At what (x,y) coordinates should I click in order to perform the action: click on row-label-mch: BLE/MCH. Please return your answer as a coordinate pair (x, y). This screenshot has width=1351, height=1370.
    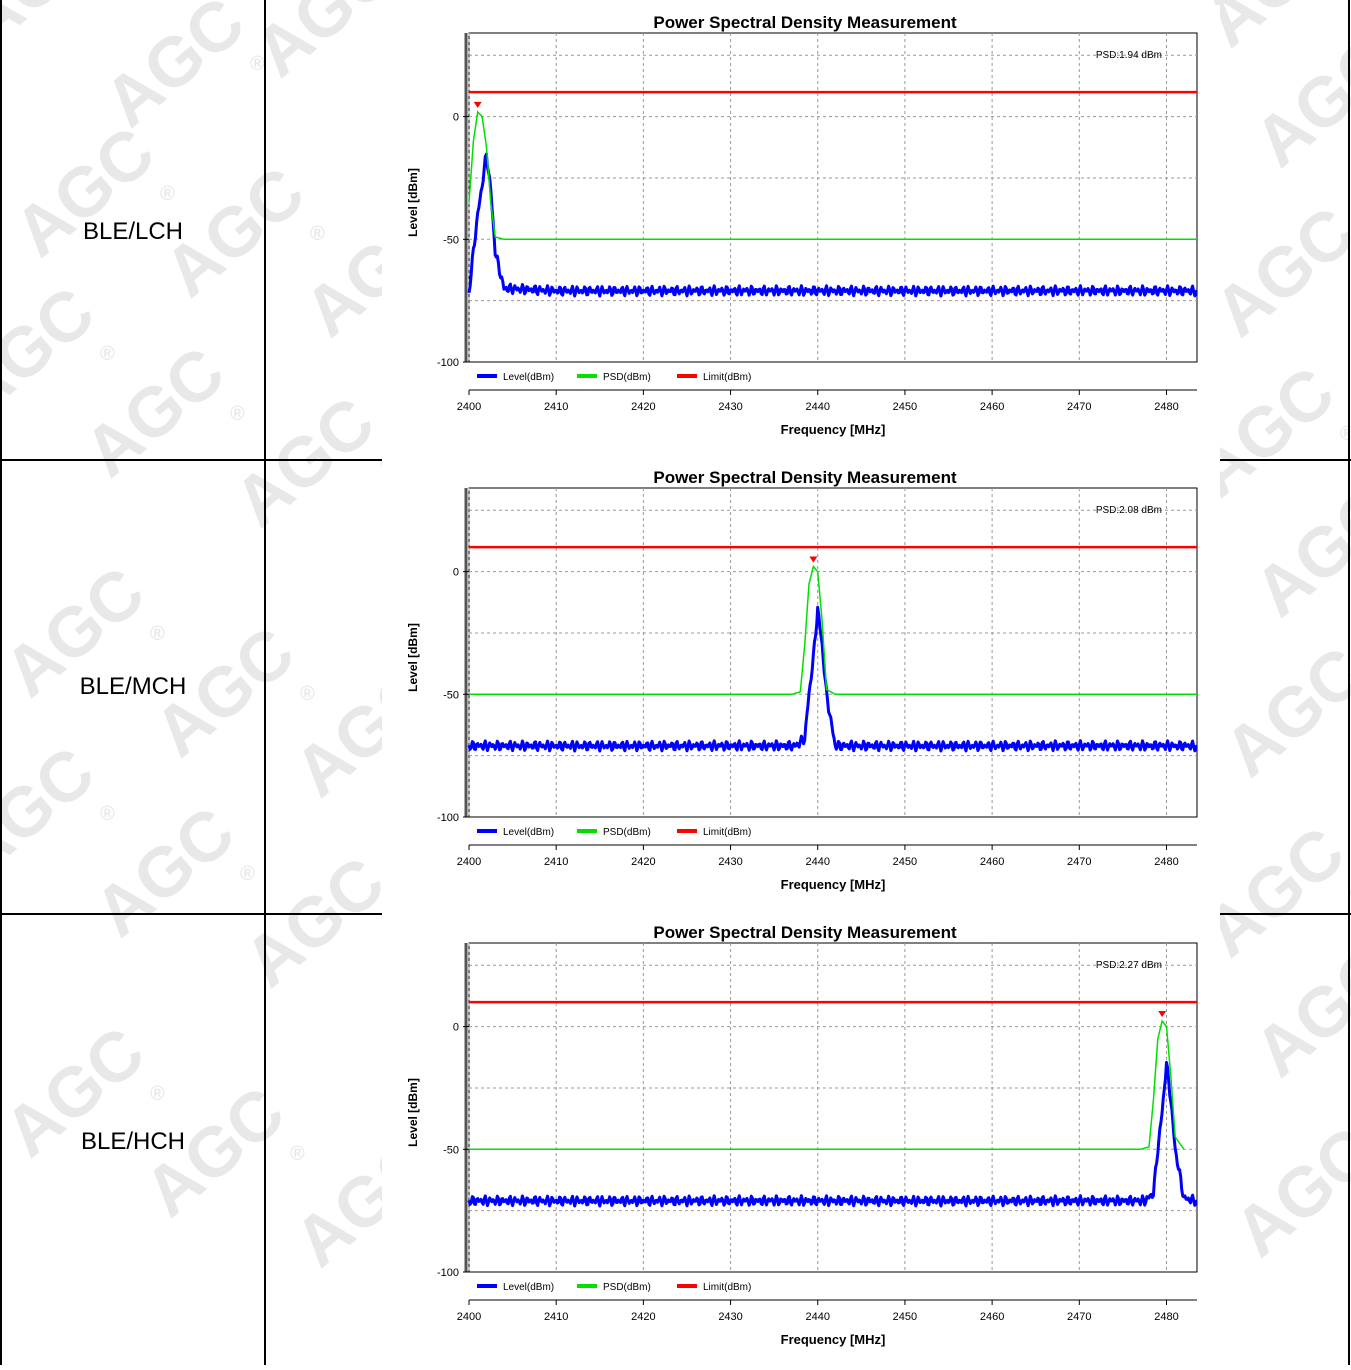
    Looking at the image, I should click on (133, 686).